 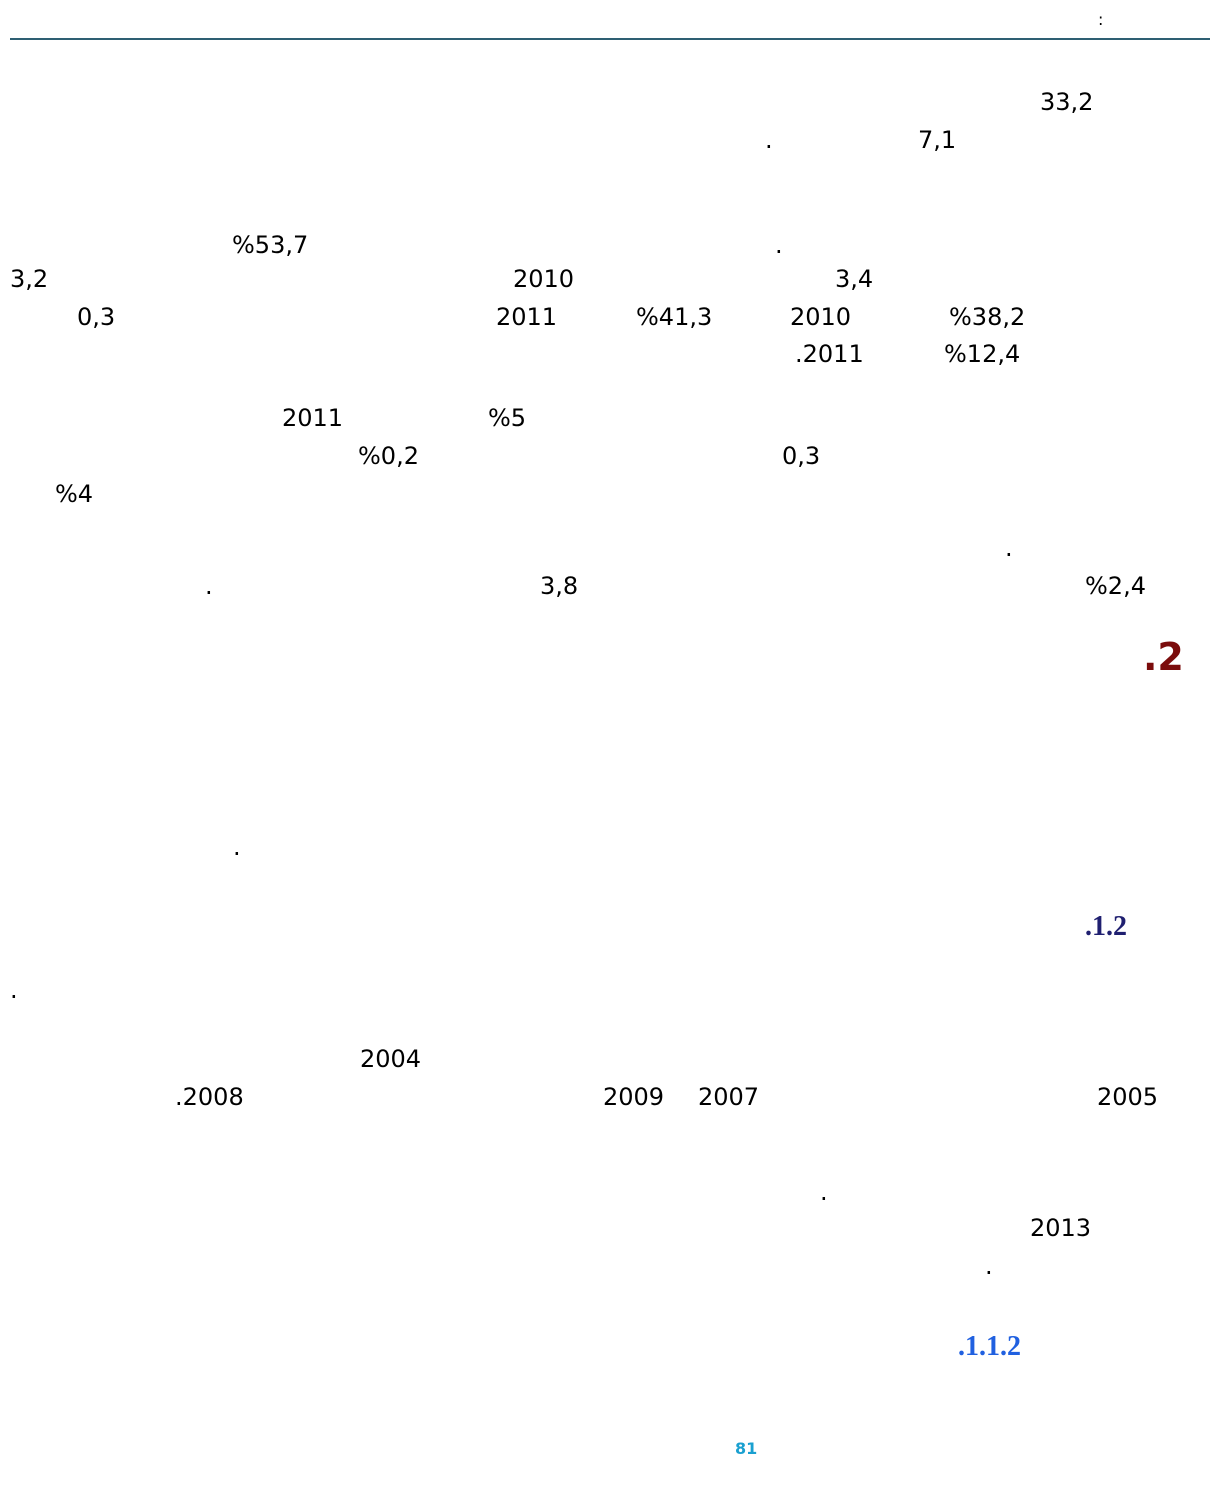 I want to click on header-rule, so click(x=610, y=39).